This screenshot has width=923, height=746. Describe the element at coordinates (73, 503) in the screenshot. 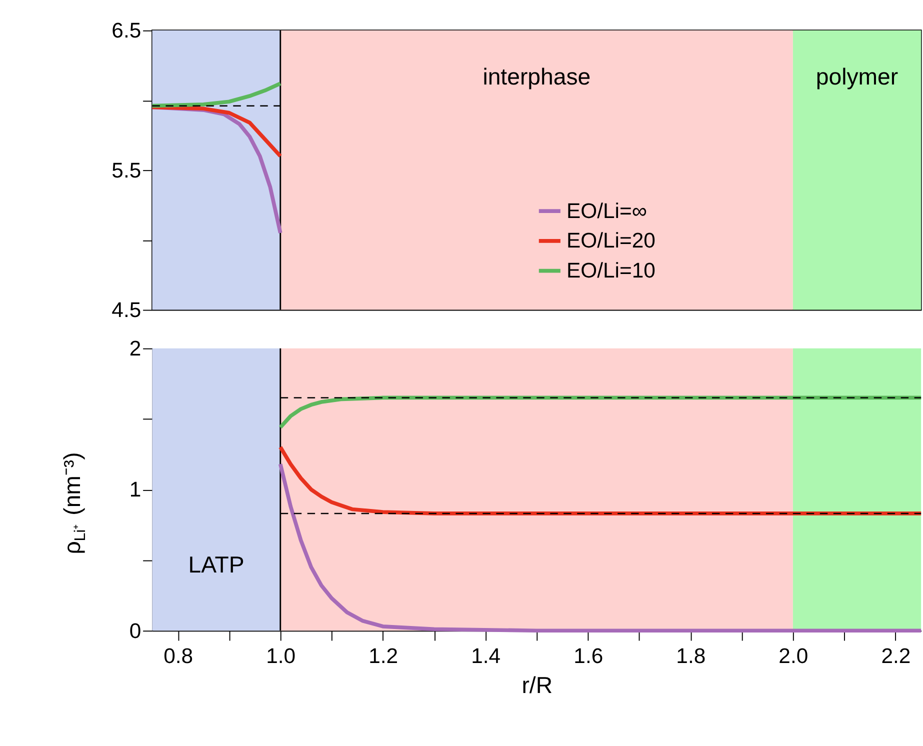

I see `y-axis-title: ρLi⁺ (nm⁻³)` at that location.